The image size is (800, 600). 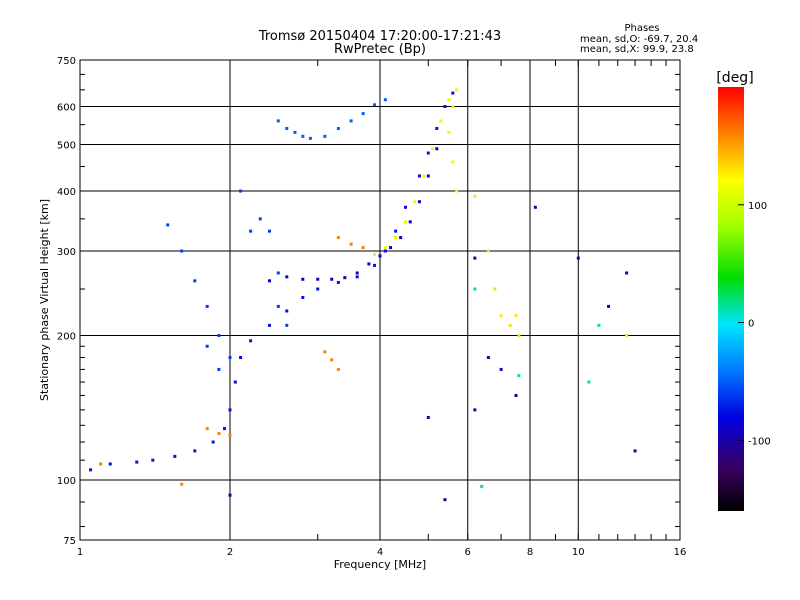 I want to click on x-tick-label: 8, so click(x=530, y=552).